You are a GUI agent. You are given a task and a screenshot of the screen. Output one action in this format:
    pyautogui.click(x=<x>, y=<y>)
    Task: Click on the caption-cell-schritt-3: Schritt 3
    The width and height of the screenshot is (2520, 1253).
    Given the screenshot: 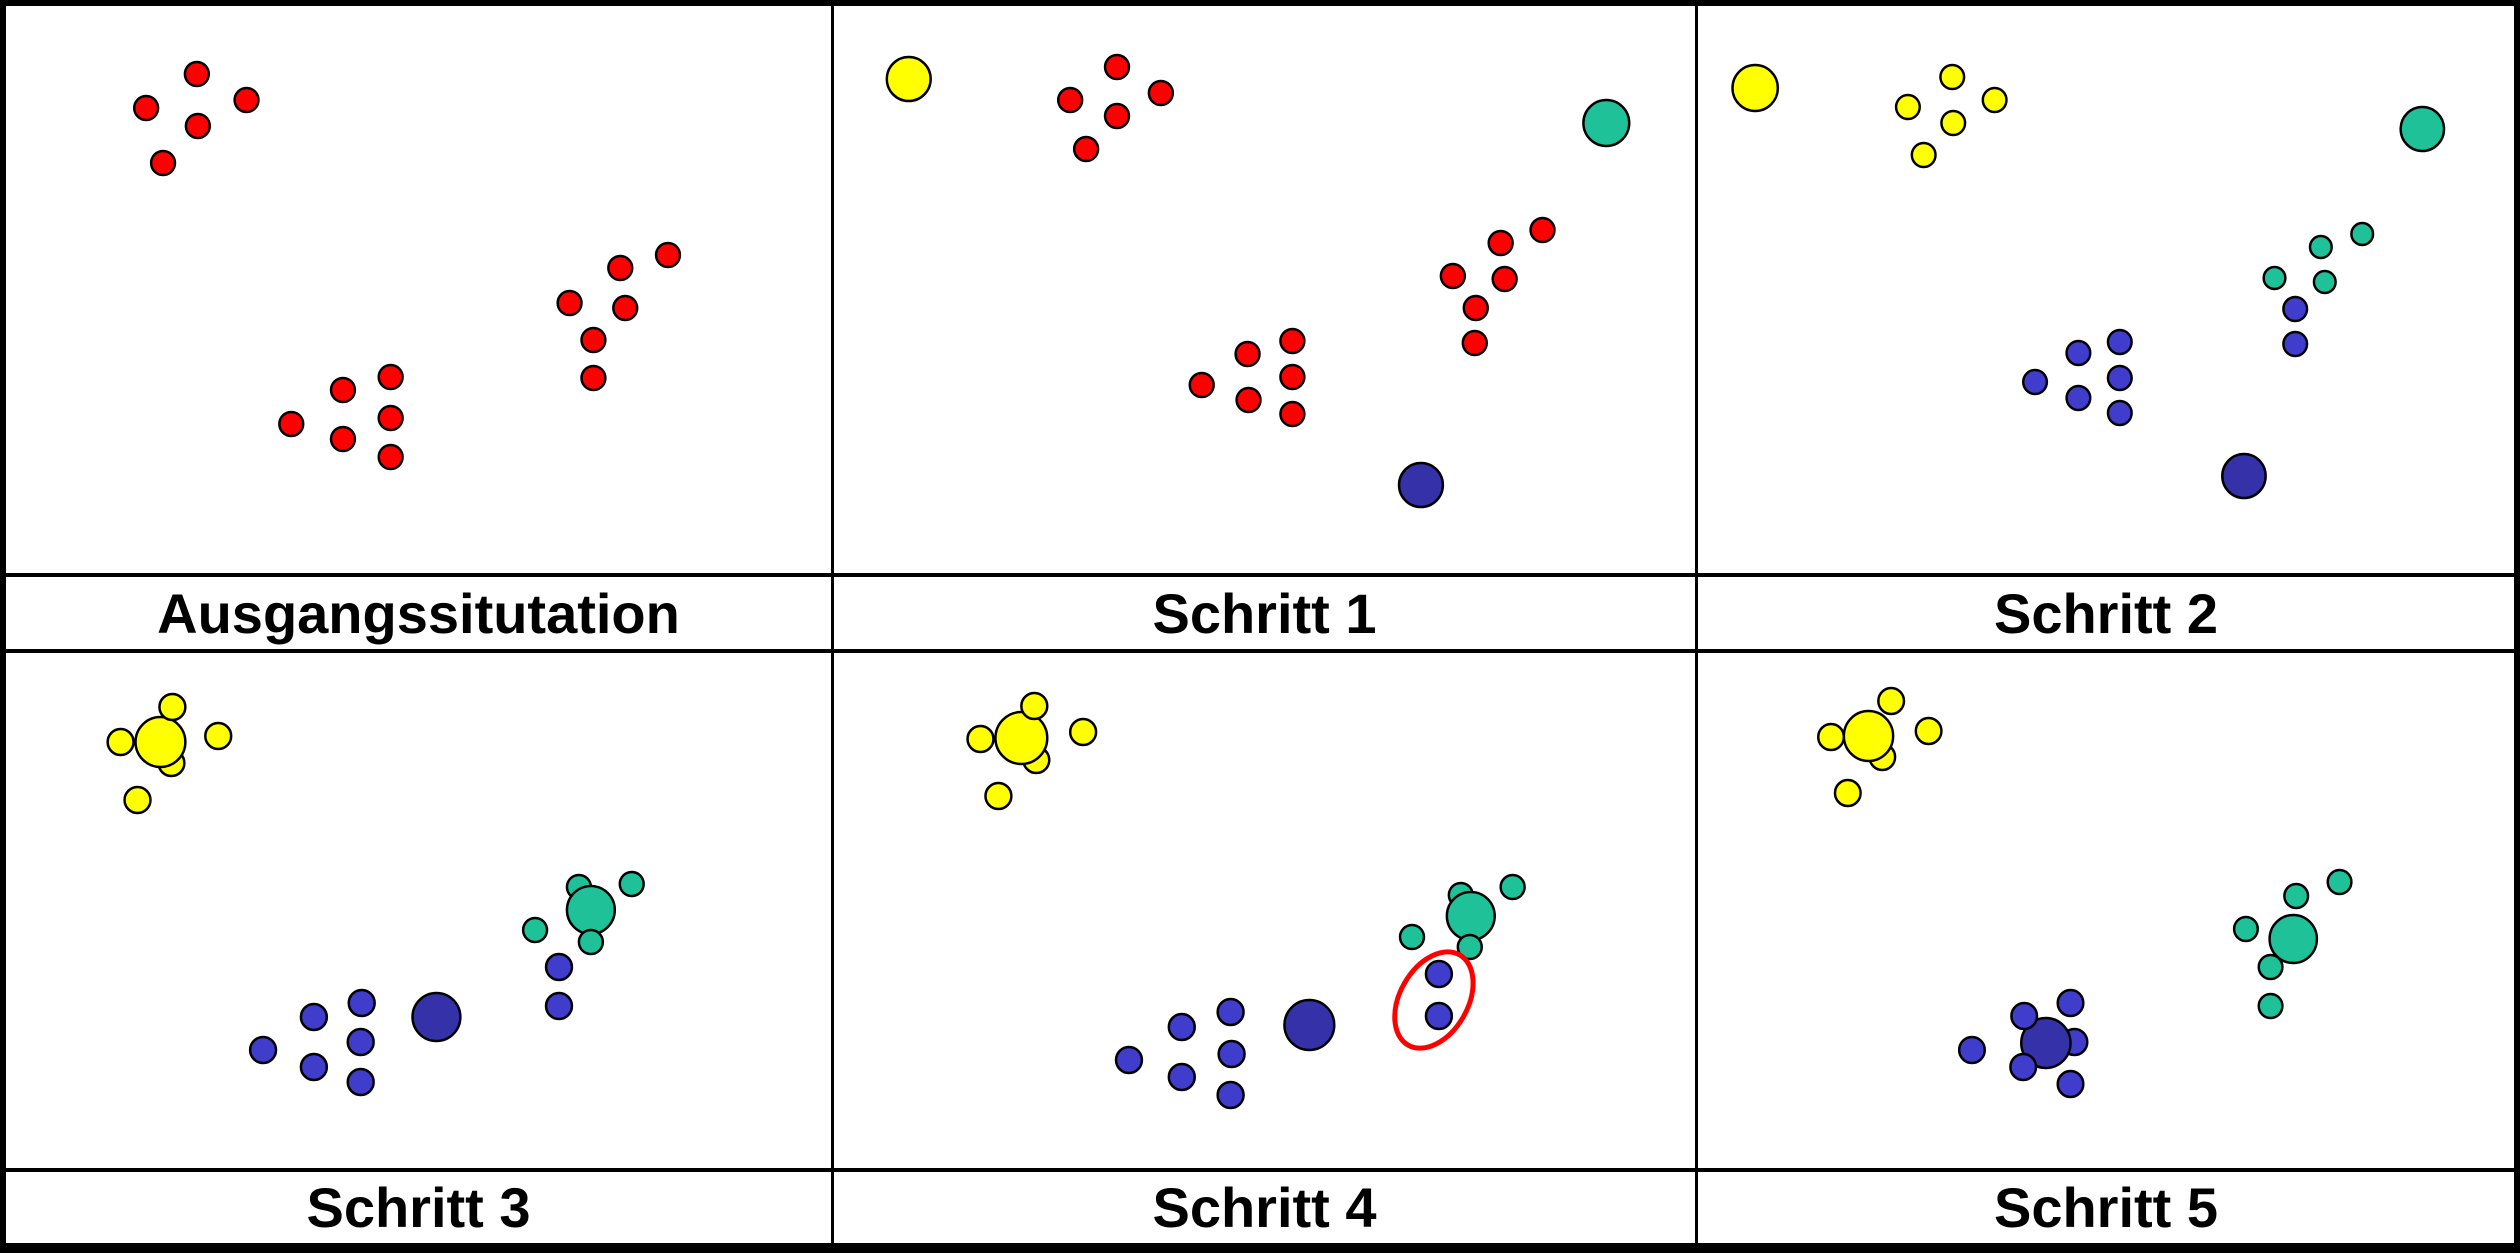 What is the action you would take?
    pyautogui.click(x=420, y=1207)
    